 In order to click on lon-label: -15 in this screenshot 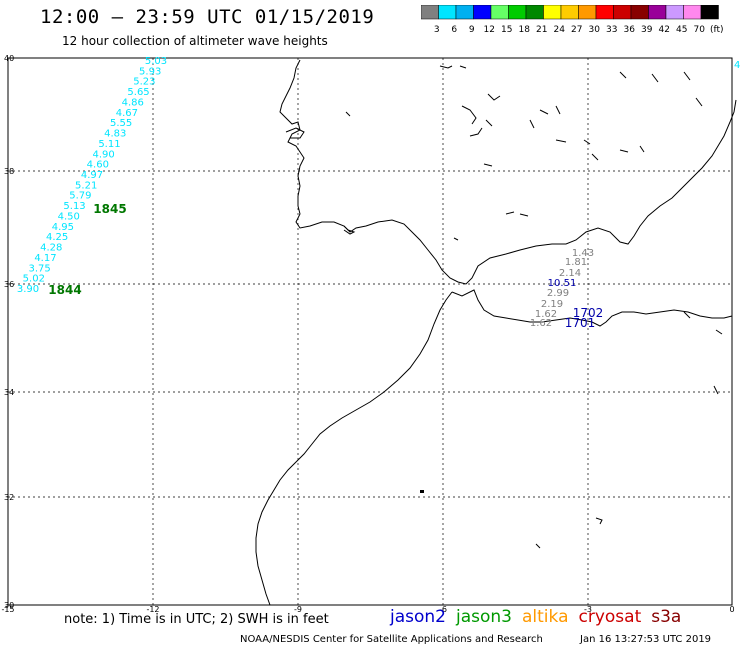, I will do `click(7, 609)`.